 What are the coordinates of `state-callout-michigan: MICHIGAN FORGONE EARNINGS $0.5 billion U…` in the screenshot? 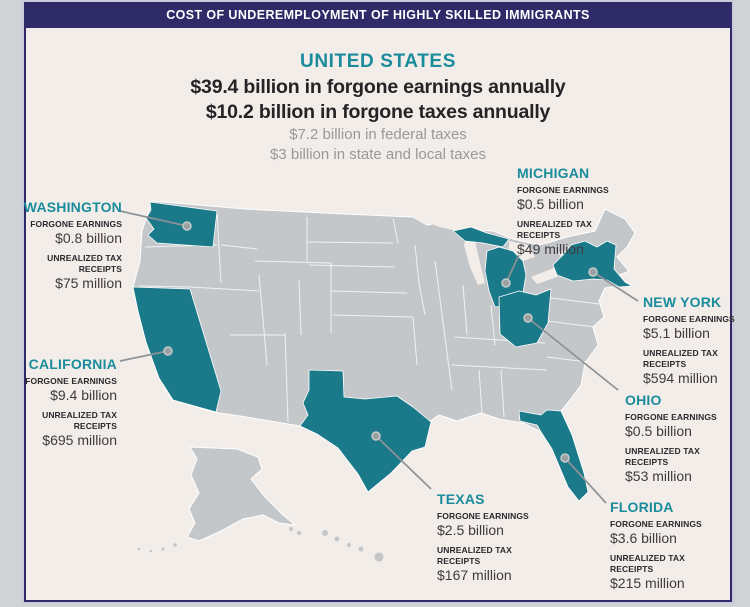 It's located at (567, 214).